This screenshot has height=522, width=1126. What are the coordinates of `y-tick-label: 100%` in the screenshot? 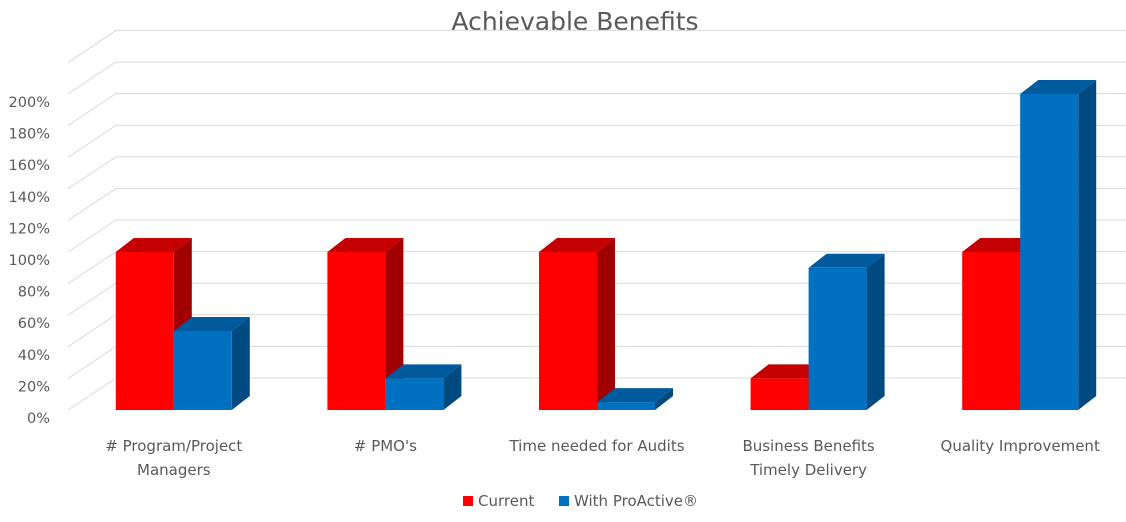 It's located at (29, 261).